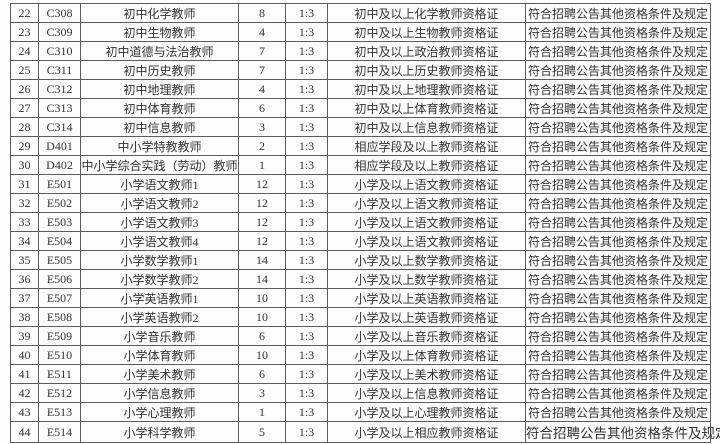 This screenshot has height=444, width=720. What do you see at coordinates (59, 278) in the screenshot?
I see `cell-code-text: E506` at bounding box center [59, 278].